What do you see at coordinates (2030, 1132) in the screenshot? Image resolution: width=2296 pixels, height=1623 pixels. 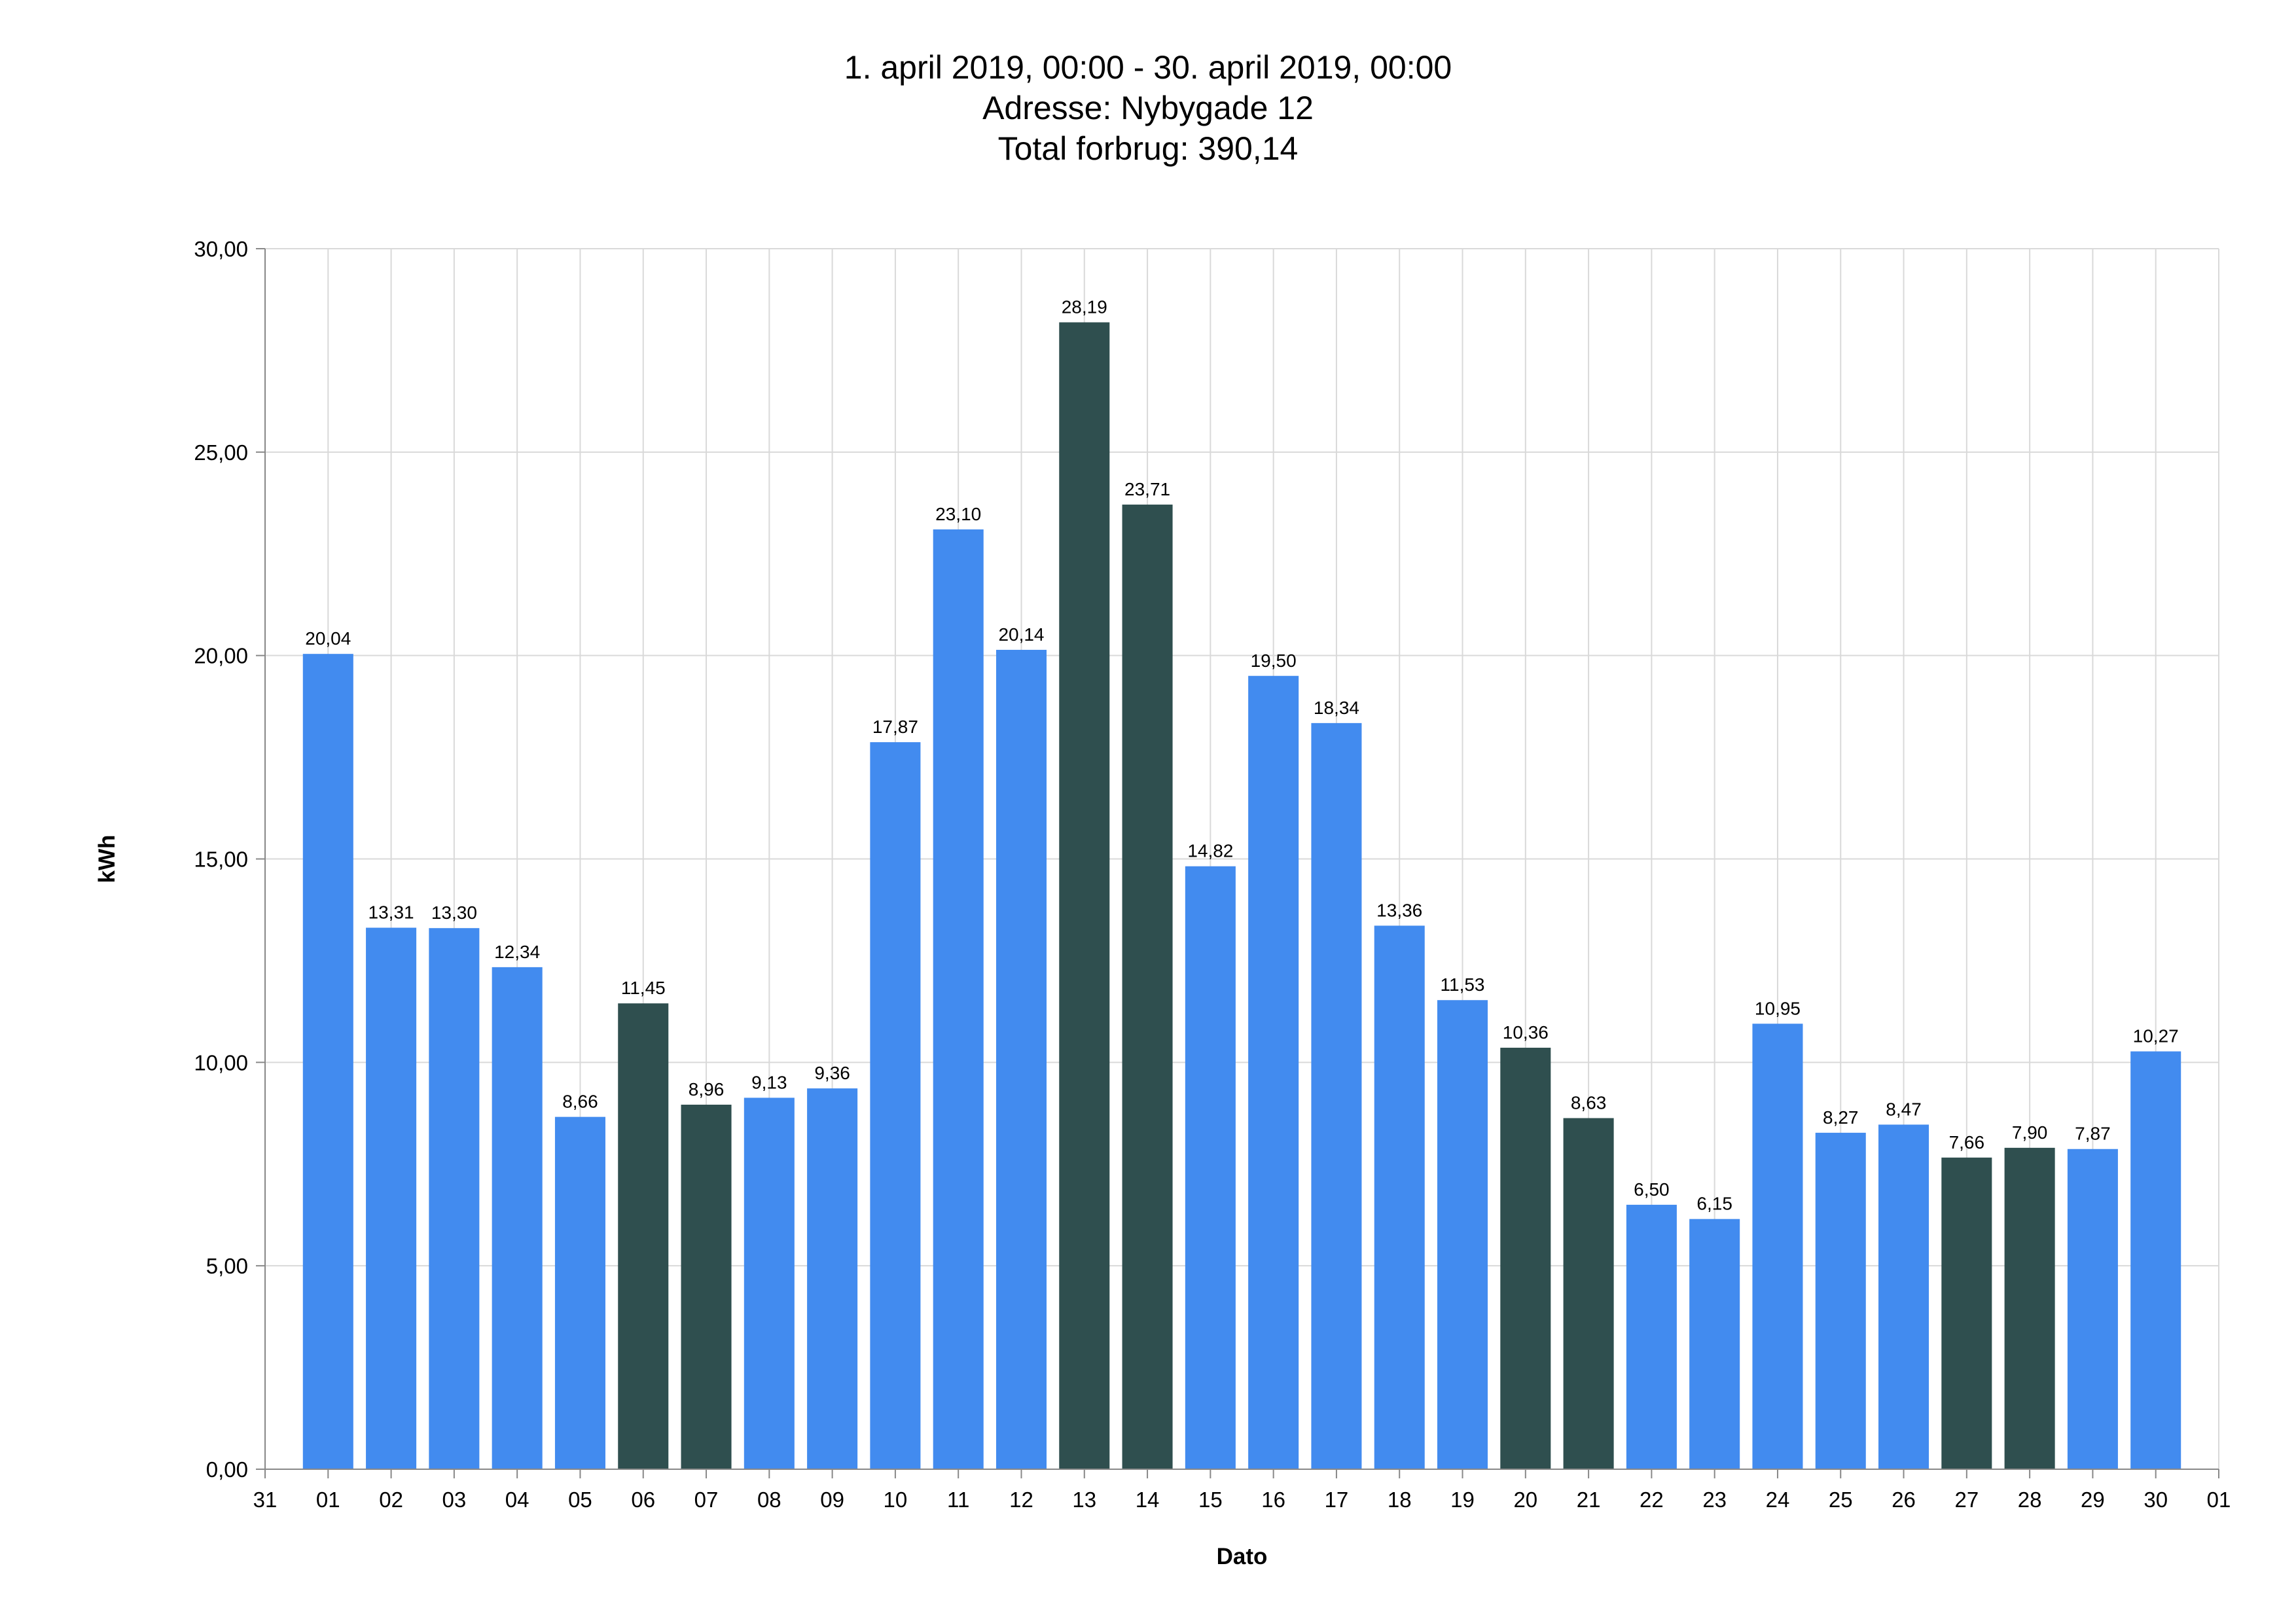 I see `bar-value-label: 7,90` at bounding box center [2030, 1132].